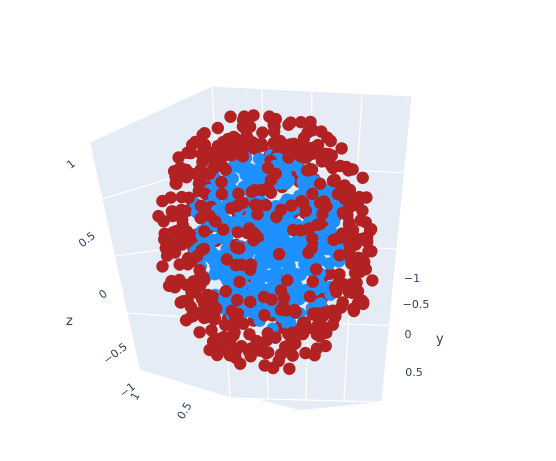  I want to click on z-tick-label: 0, so click(103, 294).